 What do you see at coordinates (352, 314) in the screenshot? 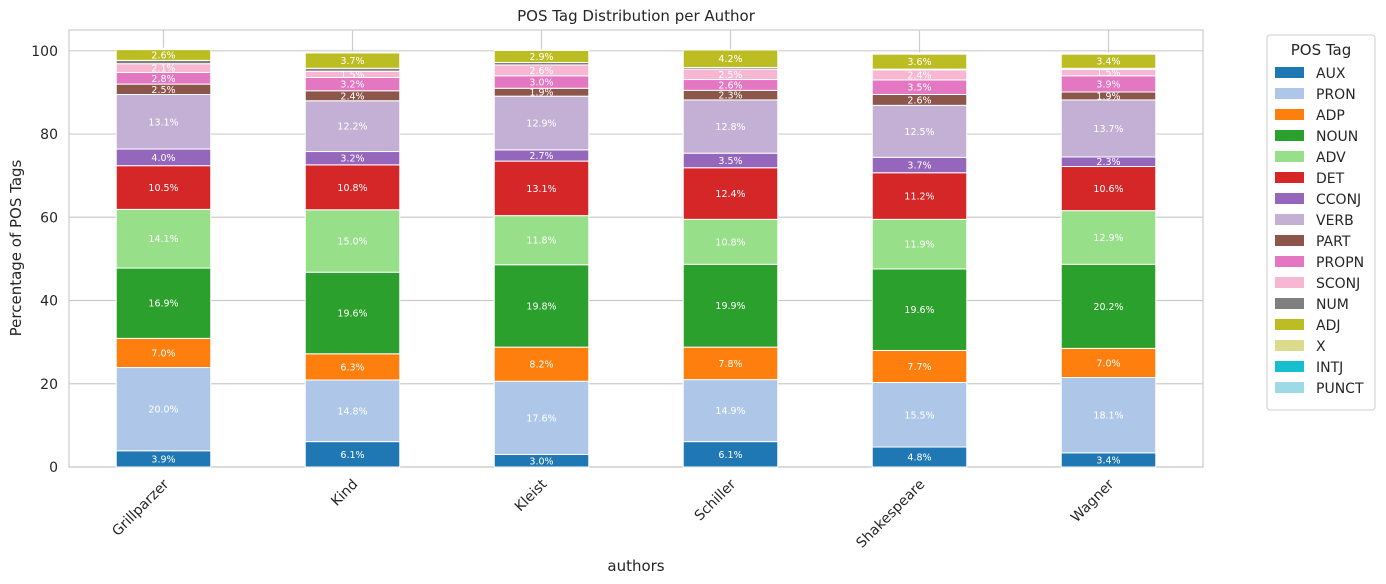
I see `data-label-noun: 19.6%` at bounding box center [352, 314].